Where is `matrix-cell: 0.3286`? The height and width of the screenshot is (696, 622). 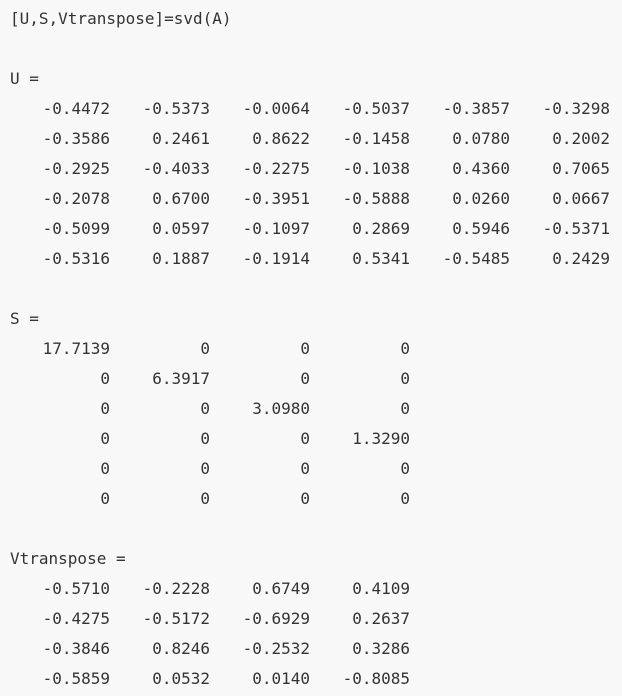 matrix-cell: 0.3286 is located at coordinates (381, 648).